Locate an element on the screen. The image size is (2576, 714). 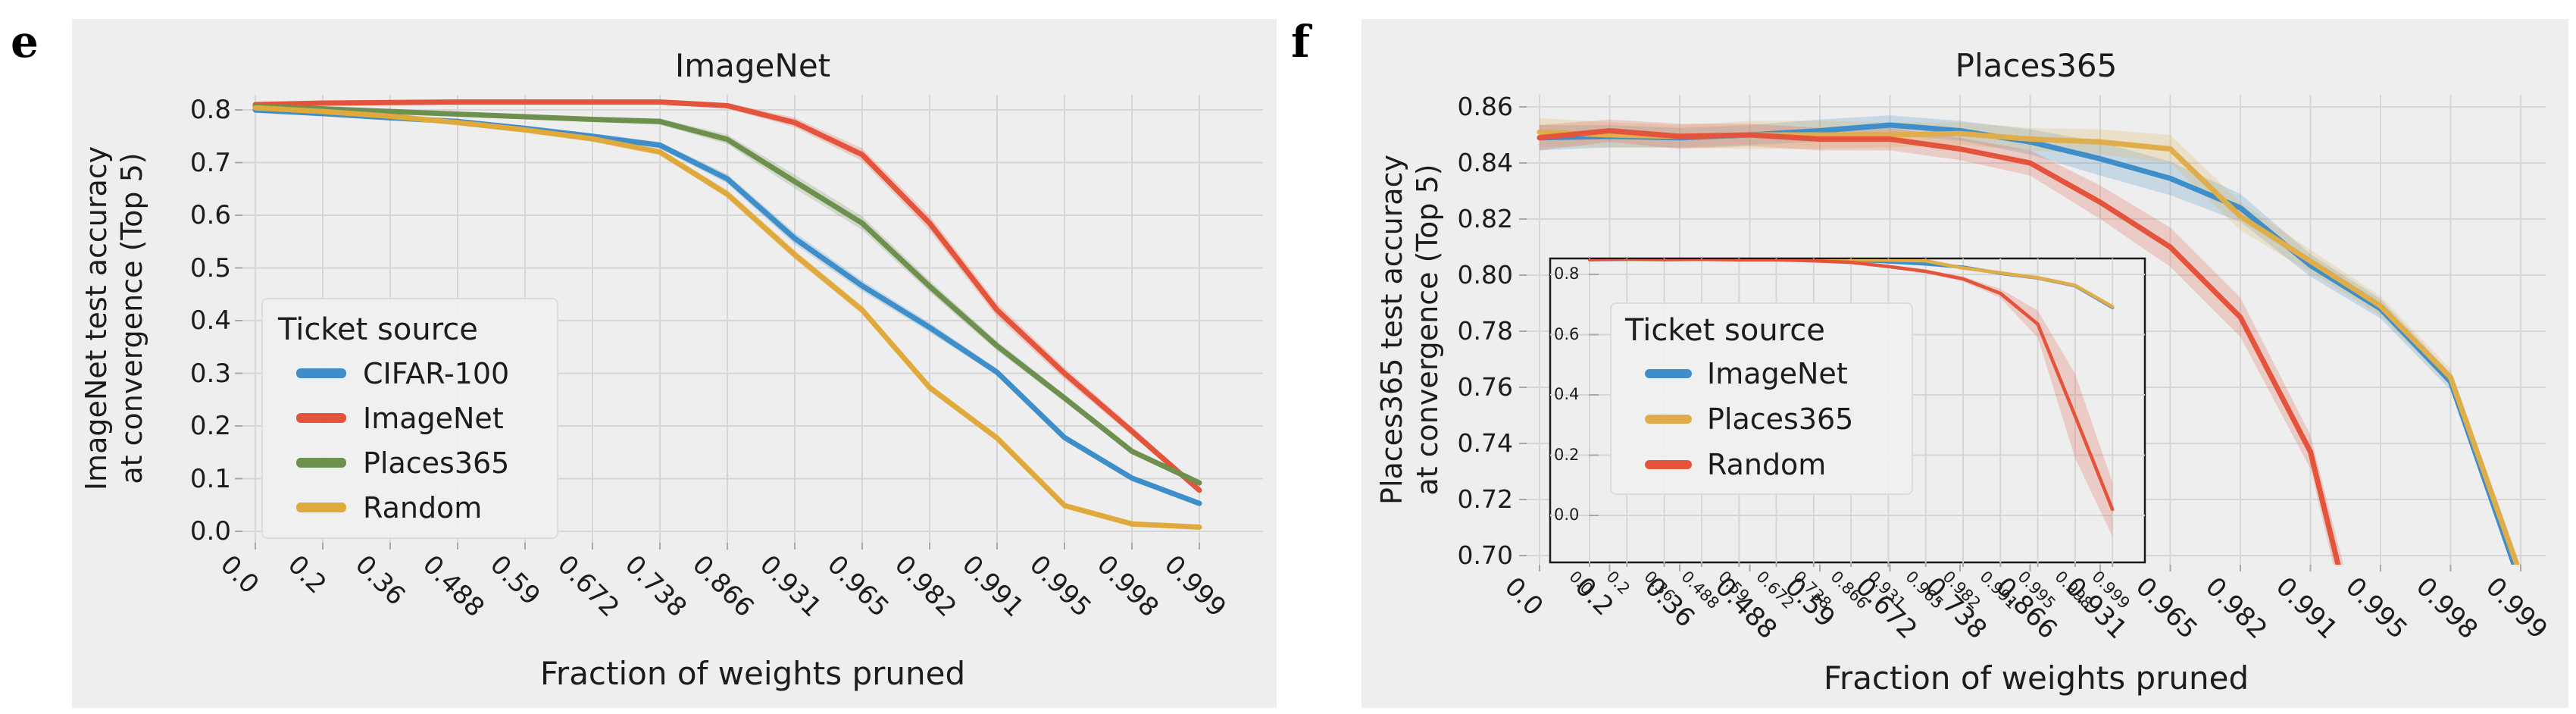
panel-f-inset-legend: Ticket source ImageNet Places365 Random is located at coordinates (1761, 398).